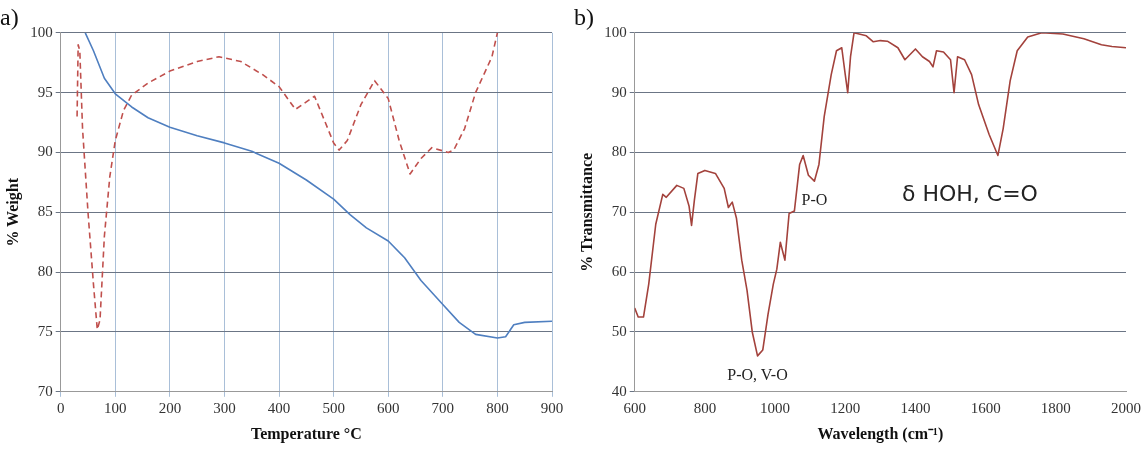 The height and width of the screenshot is (454, 1148). What do you see at coordinates (306, 433) in the screenshot?
I see `x-axis-title: Temperature °C` at bounding box center [306, 433].